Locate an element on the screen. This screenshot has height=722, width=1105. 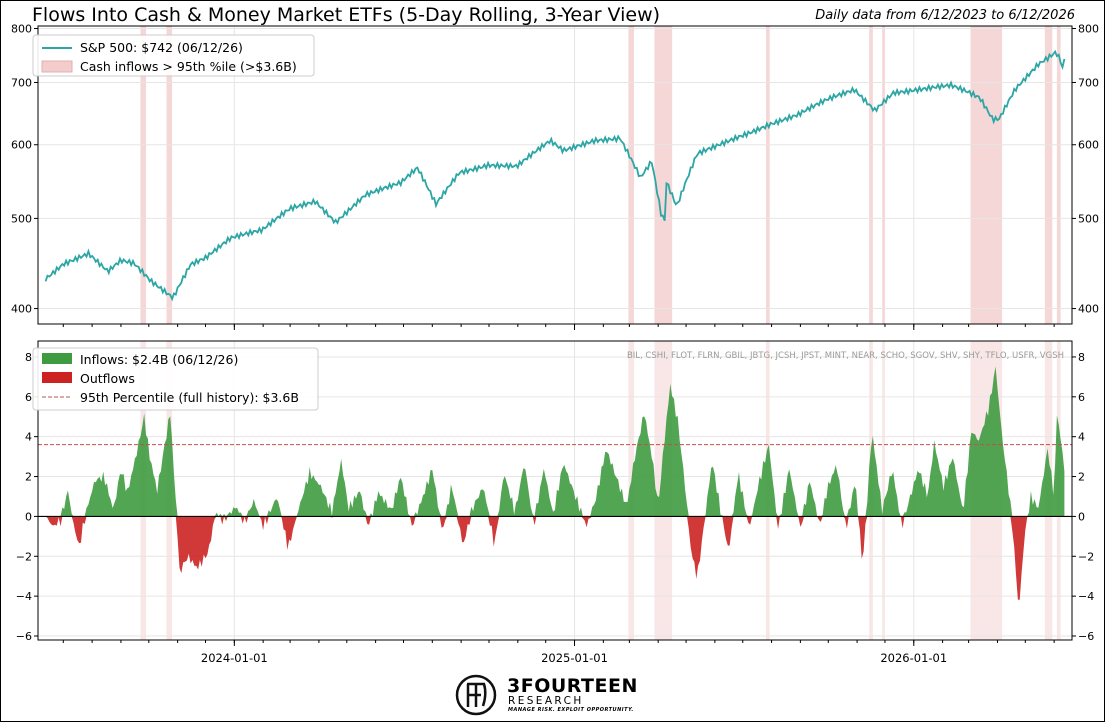
ytick-label-left: 600 is located at coordinates (21, 145).